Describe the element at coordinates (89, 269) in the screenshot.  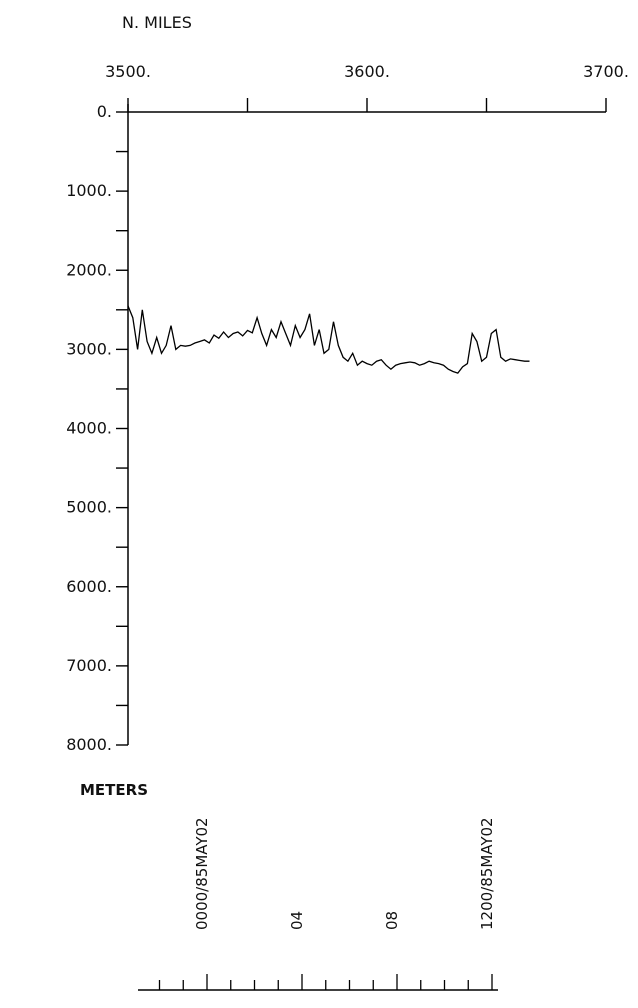
I see `y-tick-label: 2000.` at that location.